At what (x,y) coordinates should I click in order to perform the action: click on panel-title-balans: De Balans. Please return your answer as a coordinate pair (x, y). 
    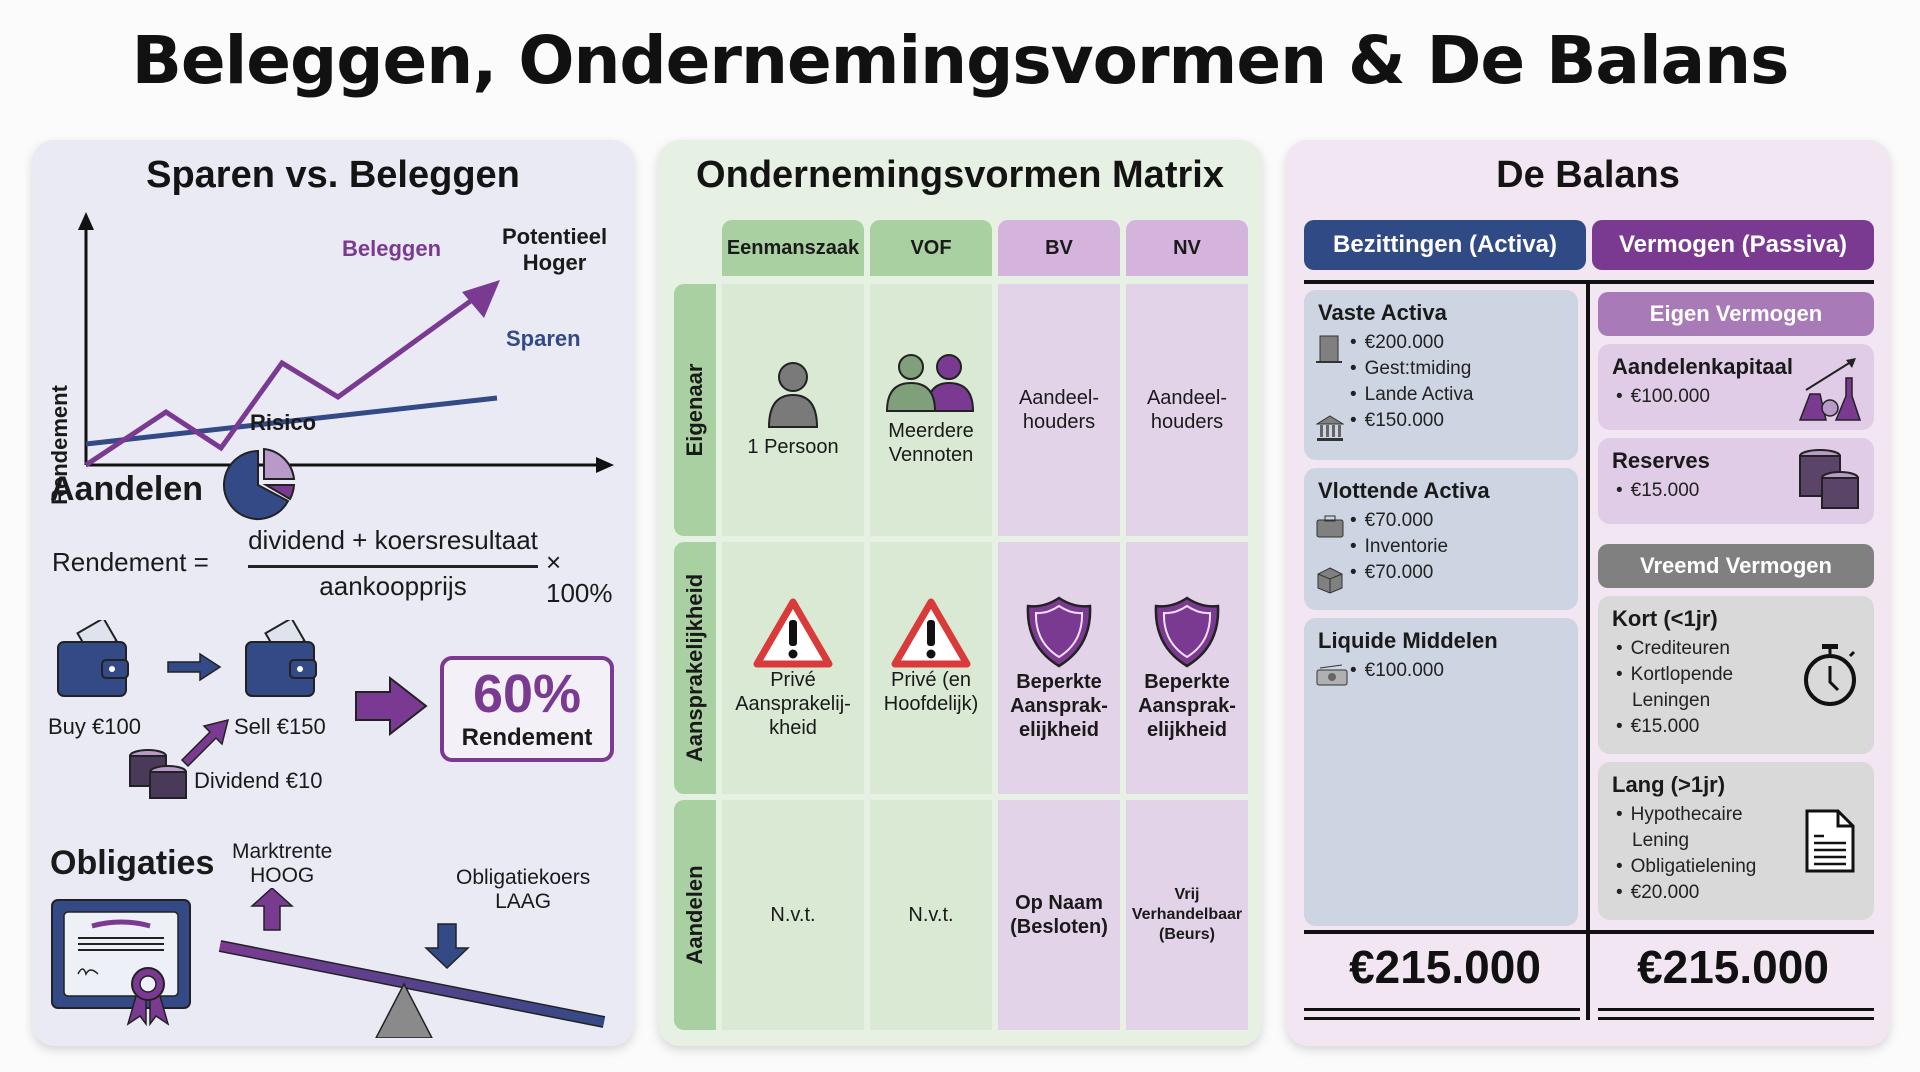
    Looking at the image, I should click on (1588, 175).